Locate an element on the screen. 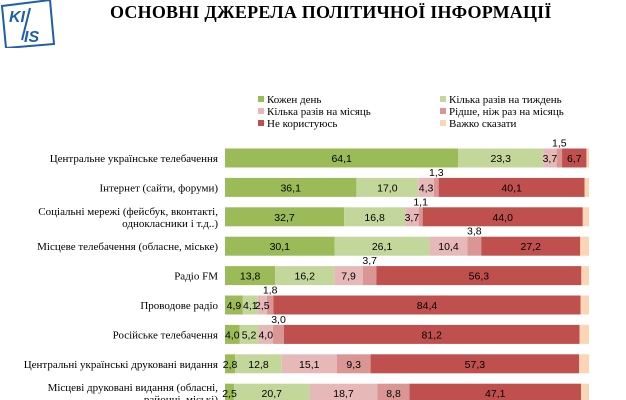  data-label: 1,5 is located at coordinates (559, 144).